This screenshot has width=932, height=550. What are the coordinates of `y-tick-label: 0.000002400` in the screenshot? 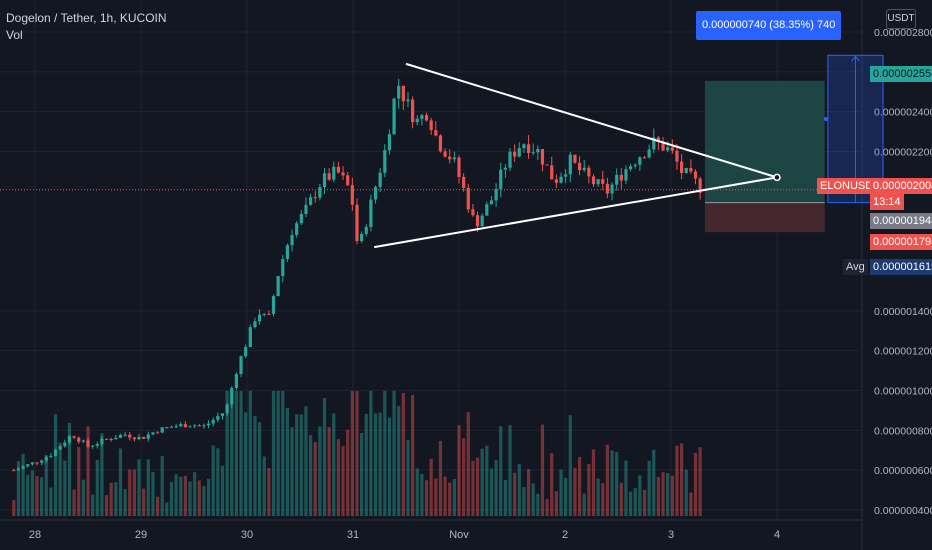 It's located at (903, 113).